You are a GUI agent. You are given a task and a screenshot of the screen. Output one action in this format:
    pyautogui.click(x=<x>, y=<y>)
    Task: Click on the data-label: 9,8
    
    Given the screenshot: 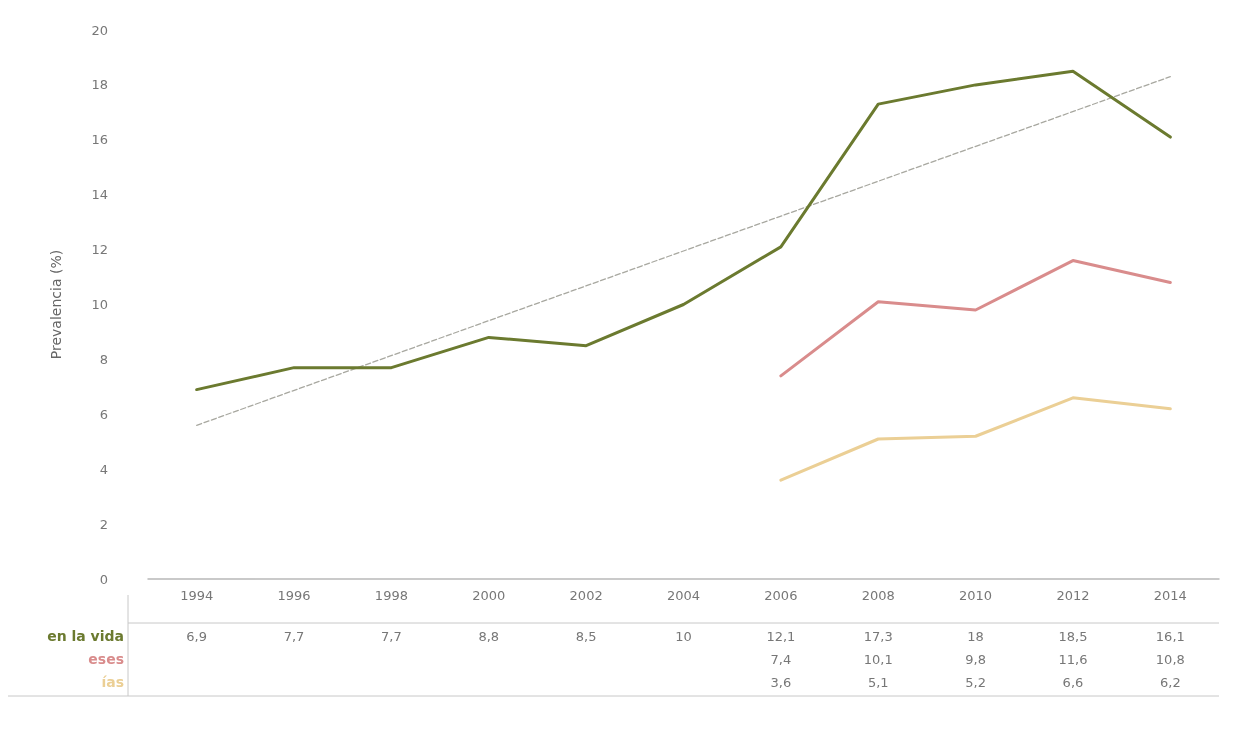 What is the action you would take?
    pyautogui.click(x=975, y=659)
    